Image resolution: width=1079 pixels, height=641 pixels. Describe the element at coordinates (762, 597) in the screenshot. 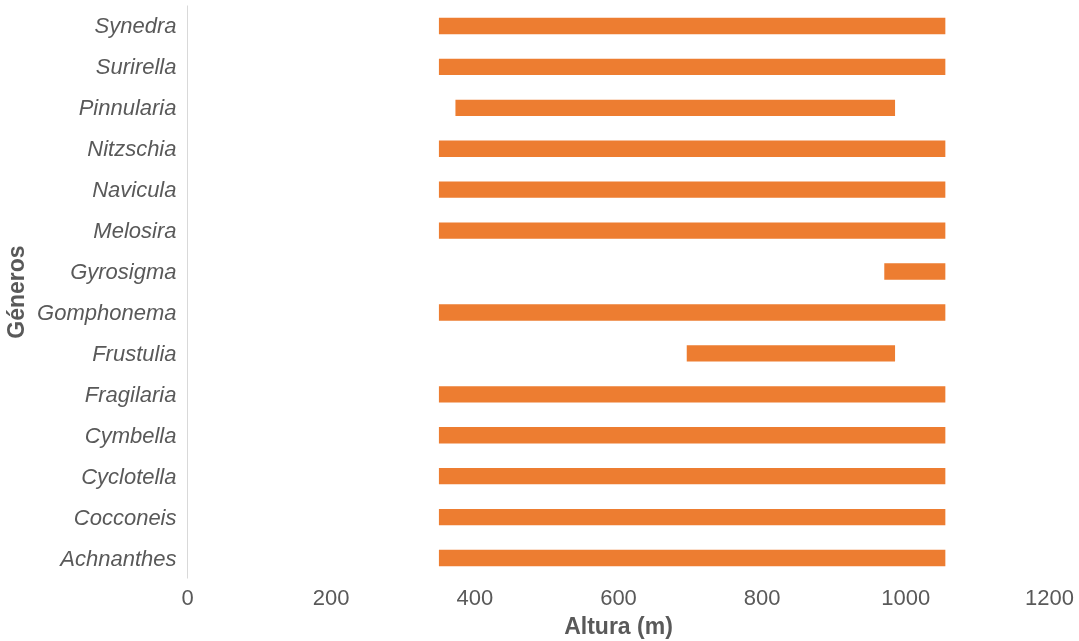

I see `x-tick-label: 800` at that location.